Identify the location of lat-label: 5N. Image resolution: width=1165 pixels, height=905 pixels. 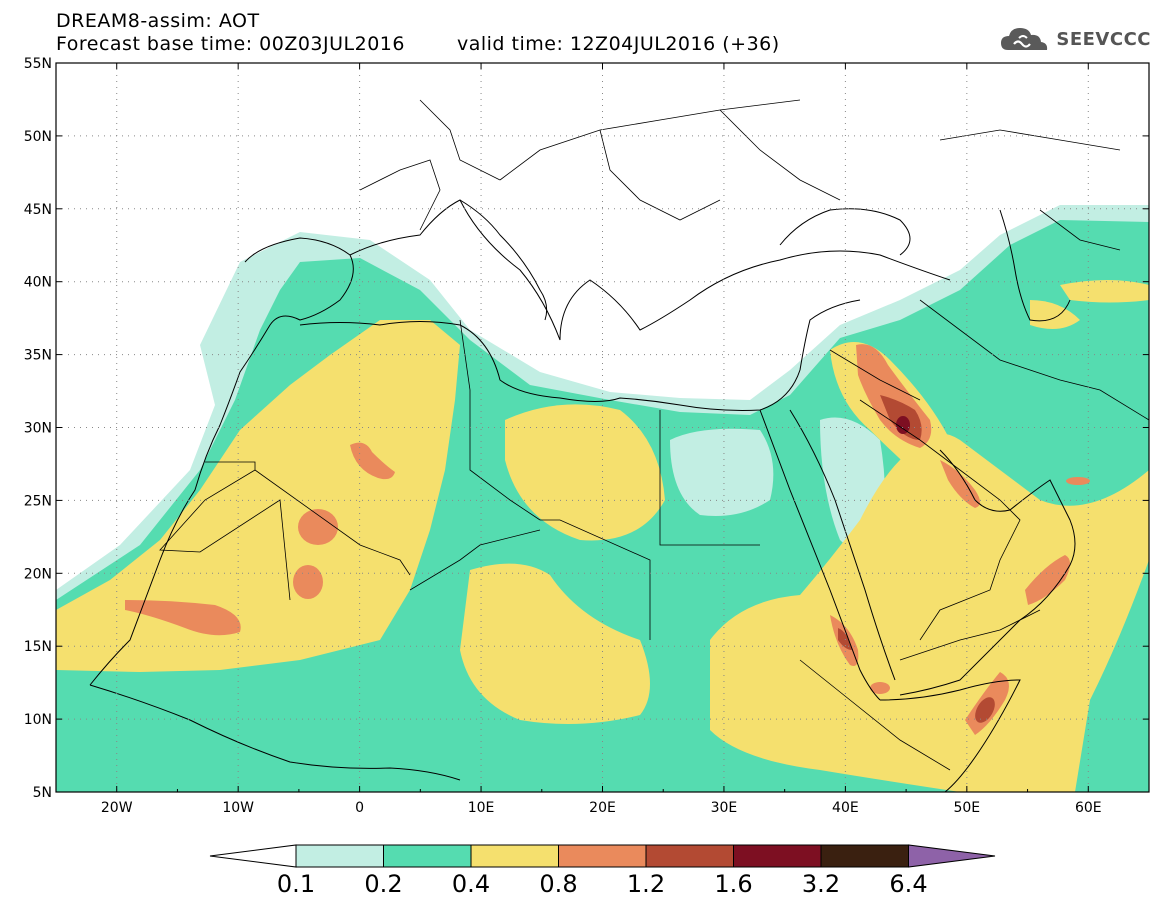
(42, 793).